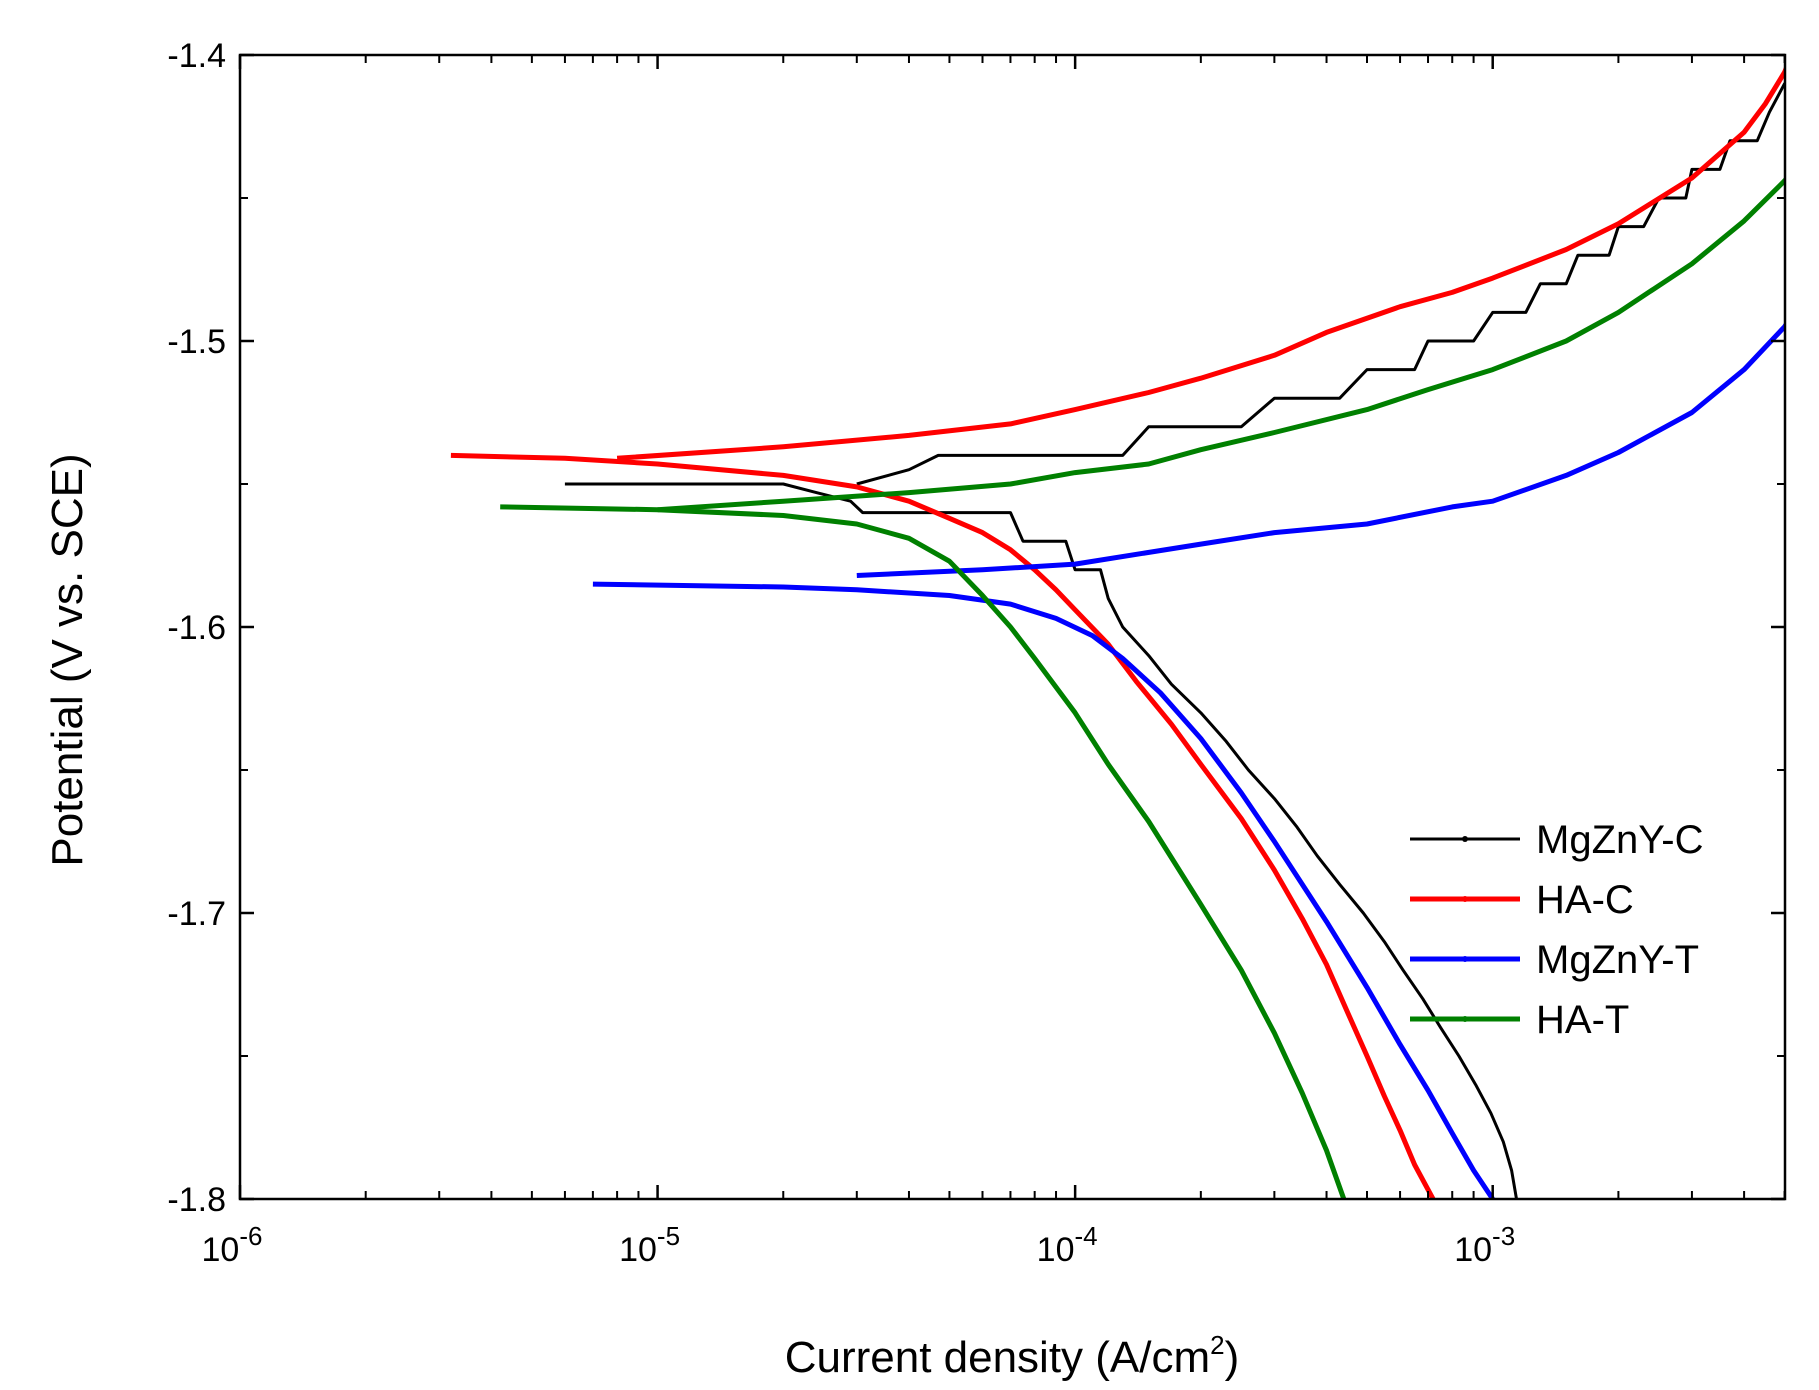 The image size is (1819, 1390). I want to click on legend-label: MgZnY-C, so click(1619, 840).